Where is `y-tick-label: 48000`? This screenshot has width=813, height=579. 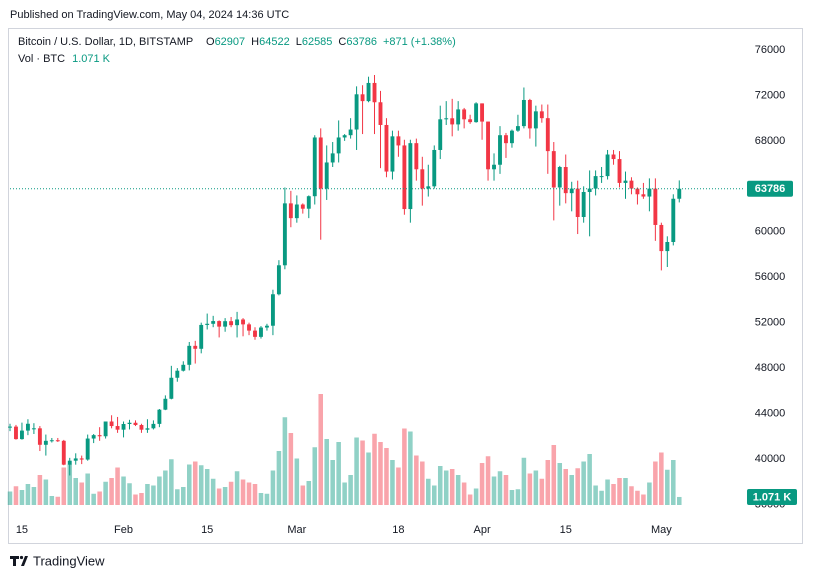
y-tick-label: 48000 is located at coordinates (770, 368).